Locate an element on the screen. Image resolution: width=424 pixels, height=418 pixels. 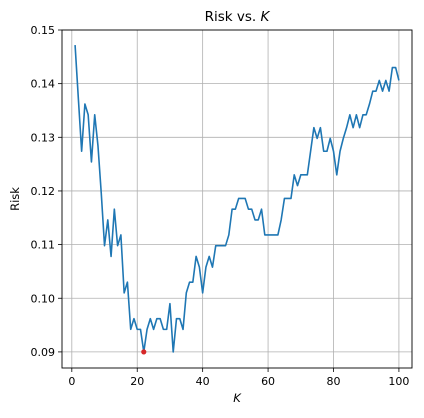
y-tick-label: 0.12 is located at coordinates (43, 191).